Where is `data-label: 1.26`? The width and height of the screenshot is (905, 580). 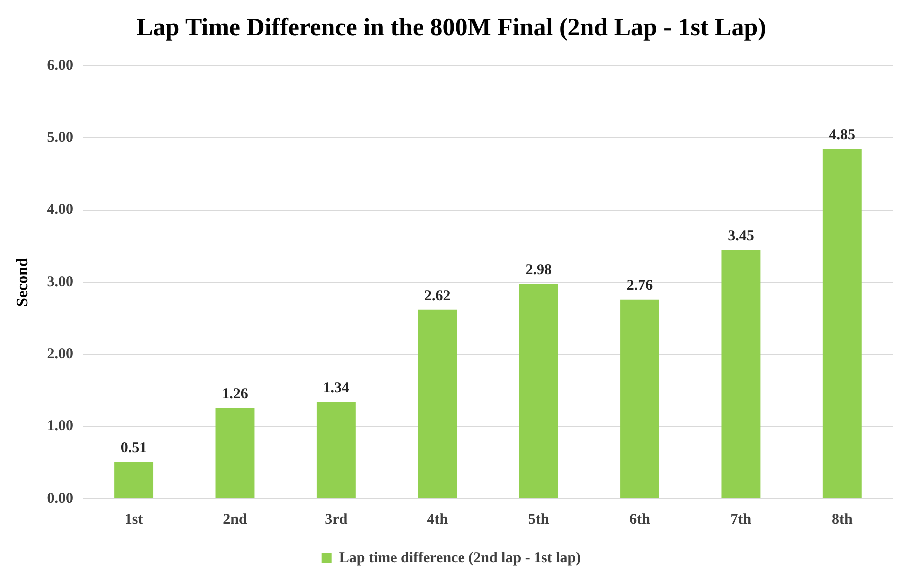
data-label: 1.26 is located at coordinates (235, 394).